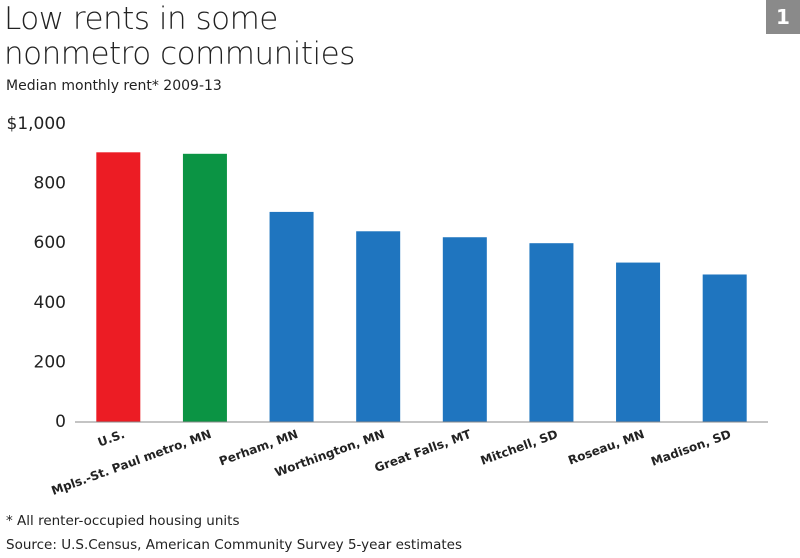 The image size is (800, 558). Describe the element at coordinates (60, 422) in the screenshot. I see `y-tick-label: 0` at that location.